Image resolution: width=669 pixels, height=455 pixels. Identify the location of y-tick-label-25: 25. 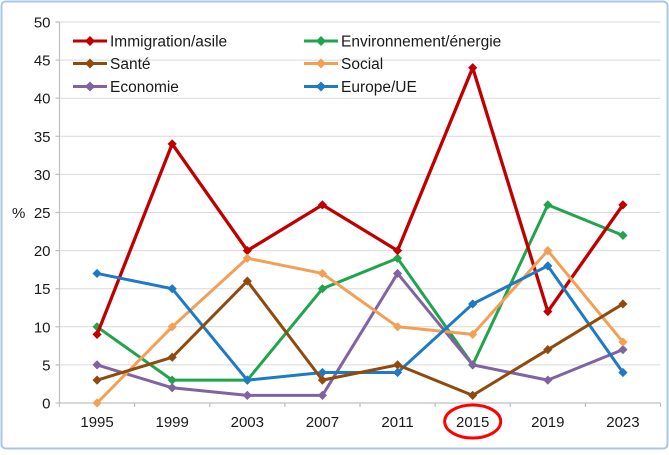
(42, 213).